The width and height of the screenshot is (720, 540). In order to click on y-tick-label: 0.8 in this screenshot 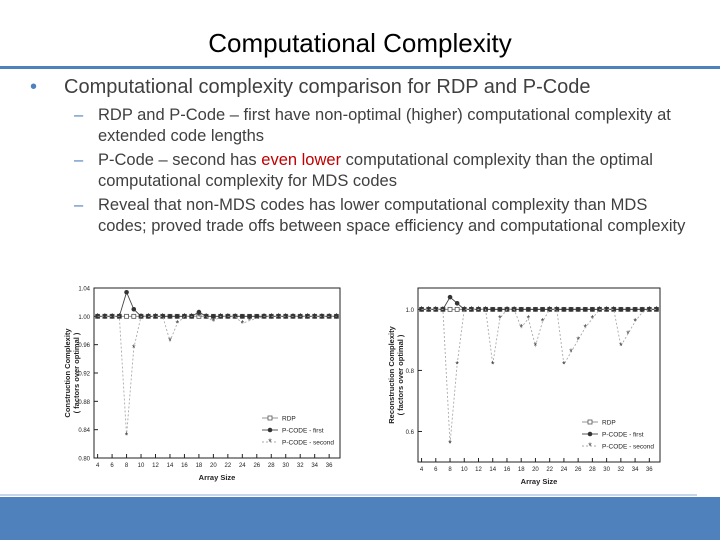, I will do `click(410, 372)`.